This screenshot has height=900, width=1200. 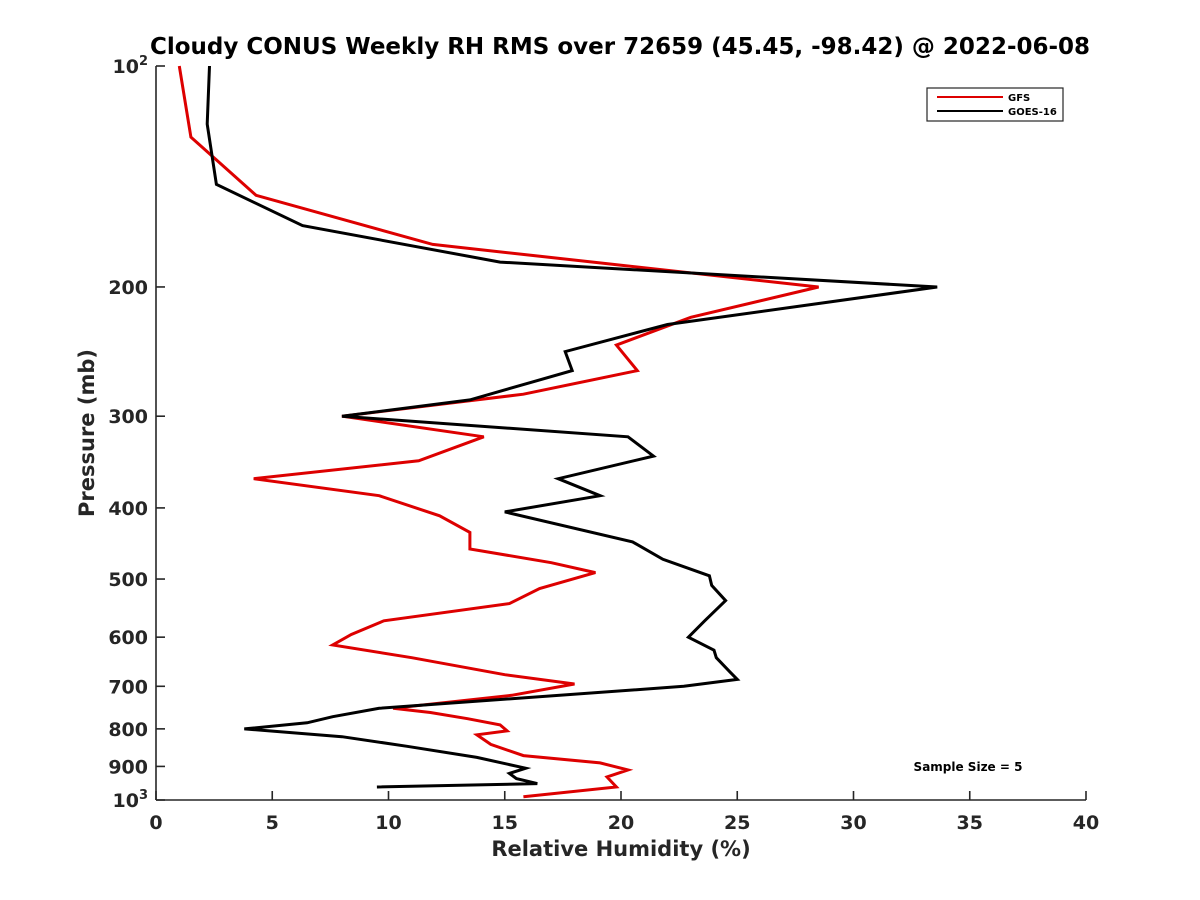 I want to click on sample-size-annotation: Sample Size = 5, so click(x=968, y=767).